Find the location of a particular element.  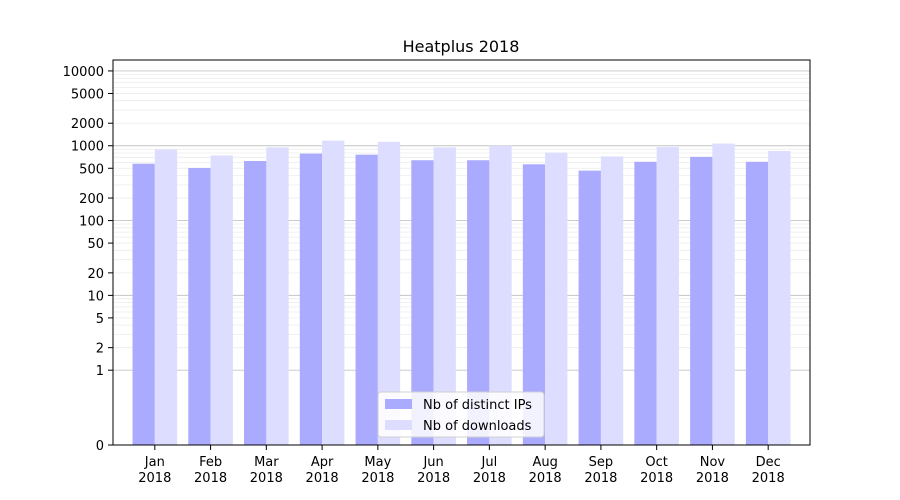

chart-title: Heatplus 2018 is located at coordinates (461, 46).